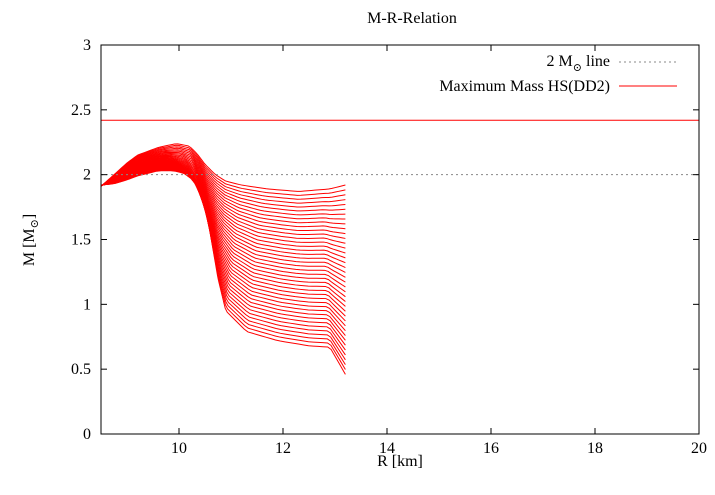 This screenshot has width=715, height=495. Describe the element at coordinates (400, 147) in the screenshot. I see `reference-lines` at that location.